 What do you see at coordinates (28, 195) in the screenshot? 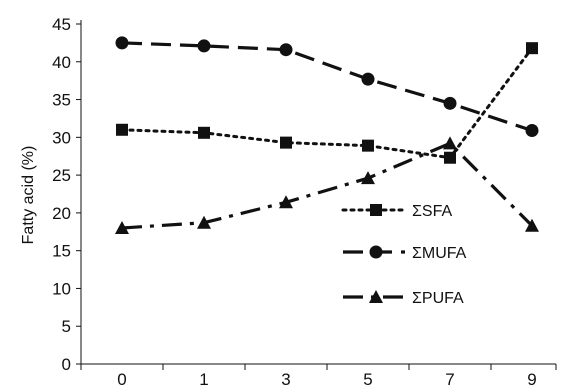
I see `y-axis-title: Fatty acid (%)` at bounding box center [28, 195].